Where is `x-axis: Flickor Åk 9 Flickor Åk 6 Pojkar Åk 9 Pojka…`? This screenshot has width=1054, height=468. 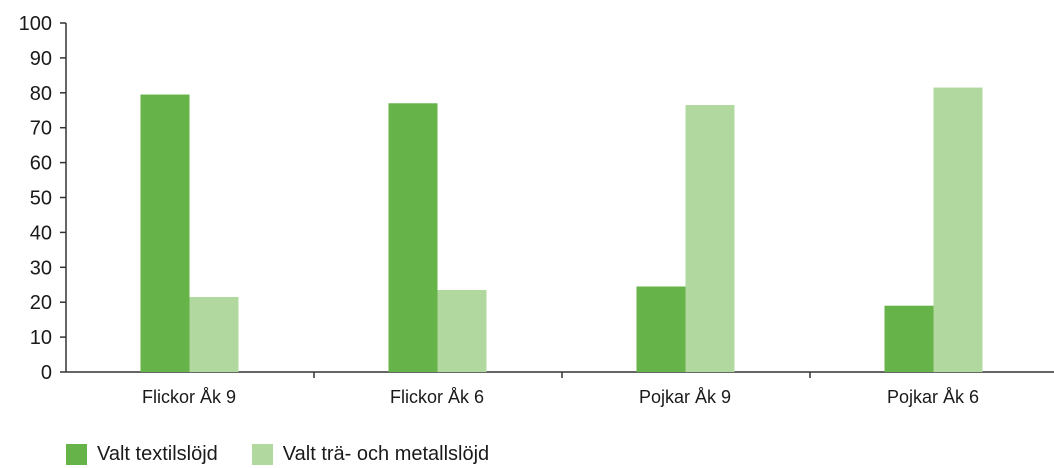
x-axis: Flickor Åk 9 Flickor Åk 6 Pojkar Åk 9 Pojka… is located at coordinates (560, 389).